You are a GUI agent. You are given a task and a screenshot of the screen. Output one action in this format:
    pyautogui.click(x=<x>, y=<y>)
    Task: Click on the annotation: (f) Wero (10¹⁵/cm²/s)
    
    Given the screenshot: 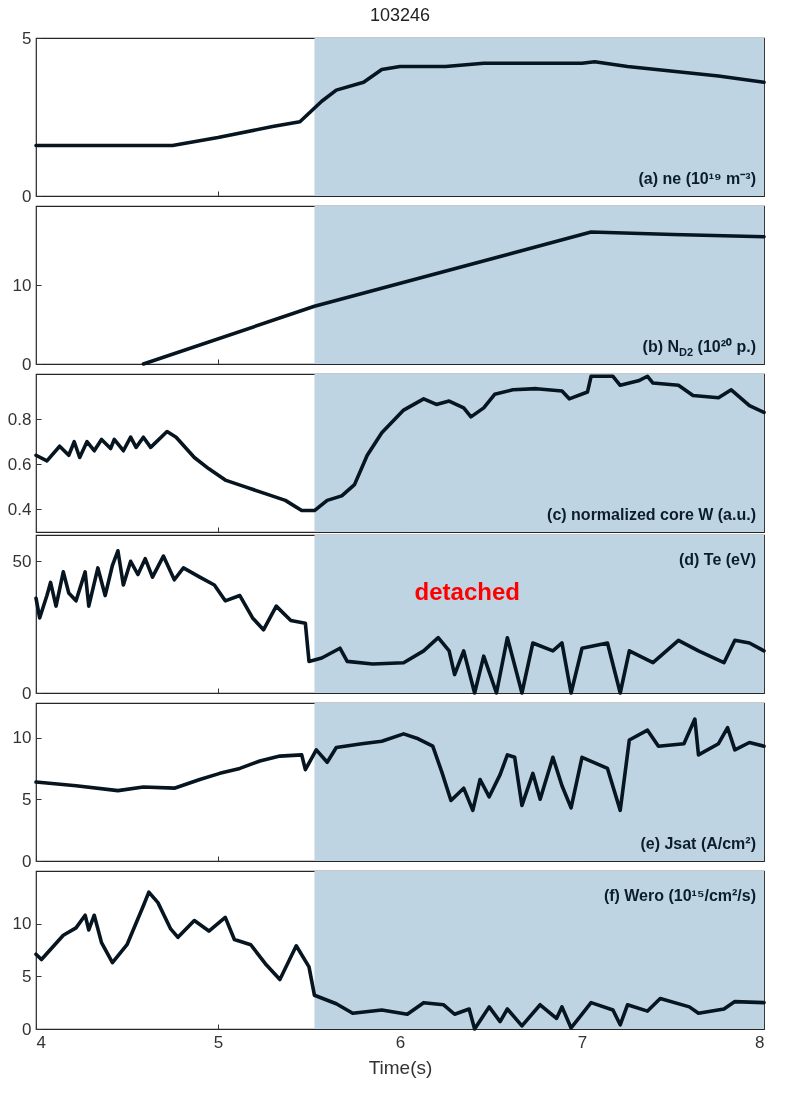 What is the action you would take?
    pyautogui.click(x=679, y=895)
    